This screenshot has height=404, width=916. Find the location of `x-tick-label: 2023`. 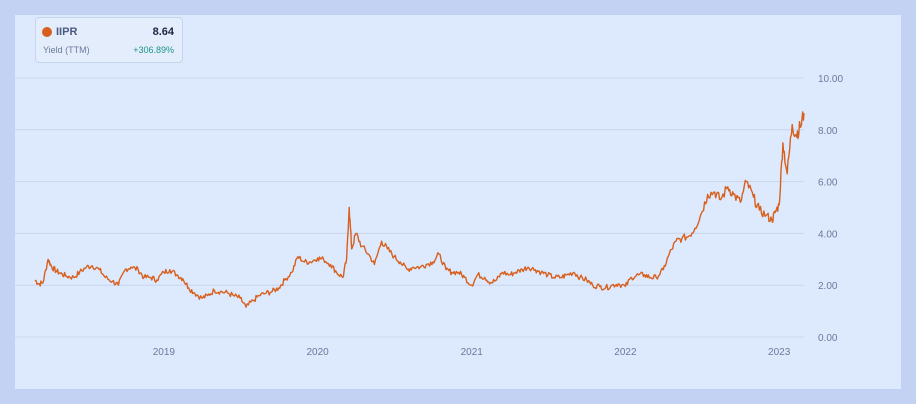

x-tick-label: 2023 is located at coordinates (779, 352).